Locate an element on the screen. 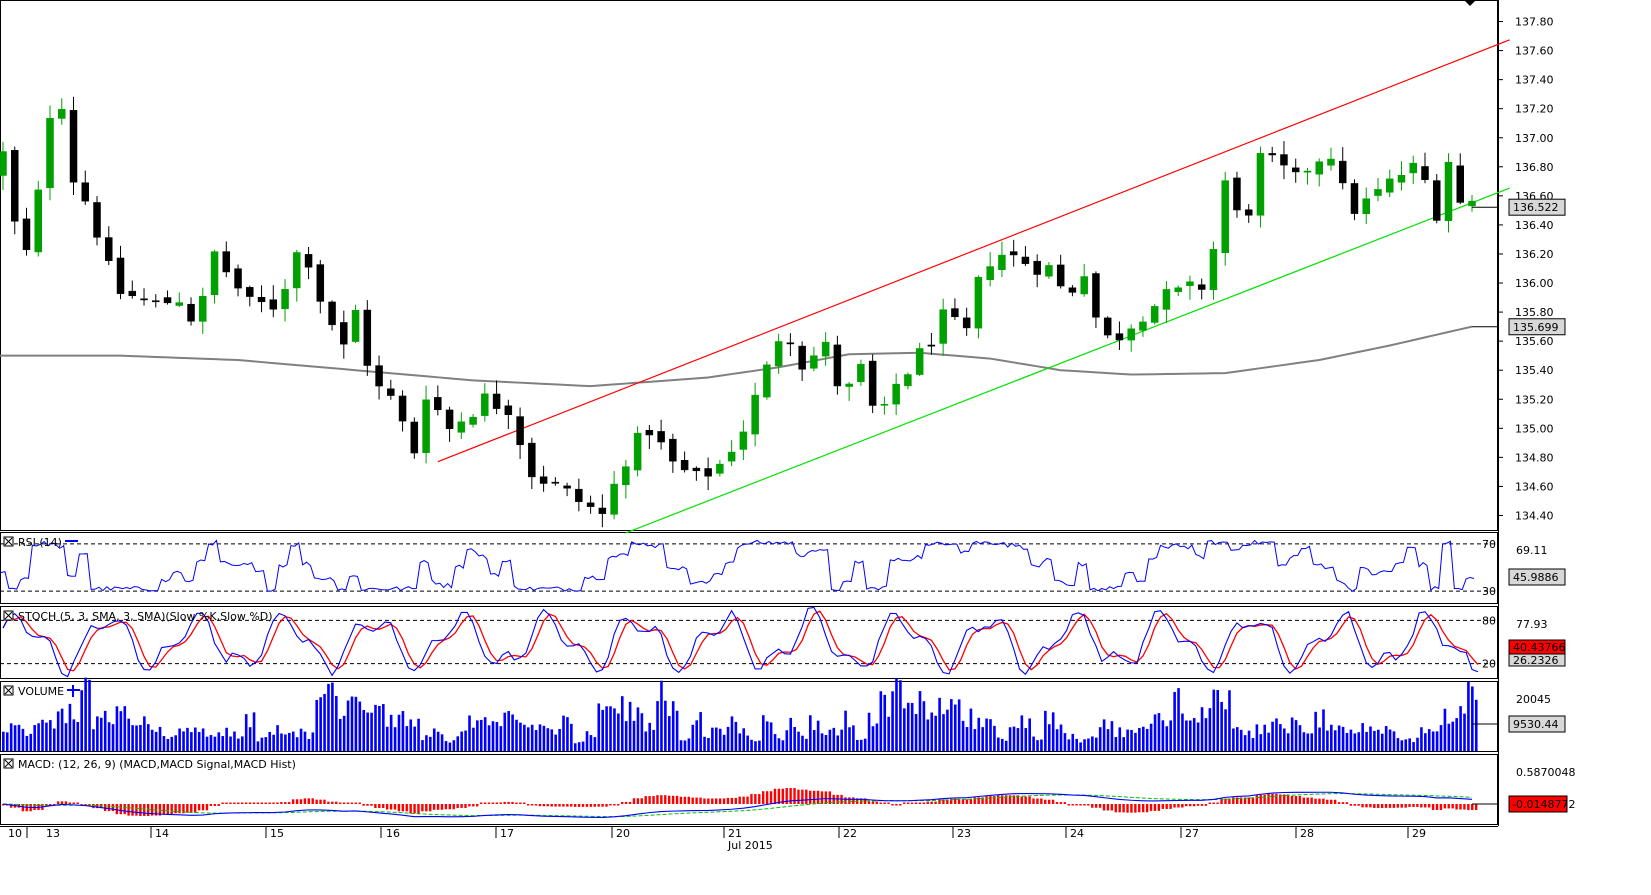 This screenshot has width=1651, height=895. macd-panel-title-part: MACD is located at coordinates (140, 764).